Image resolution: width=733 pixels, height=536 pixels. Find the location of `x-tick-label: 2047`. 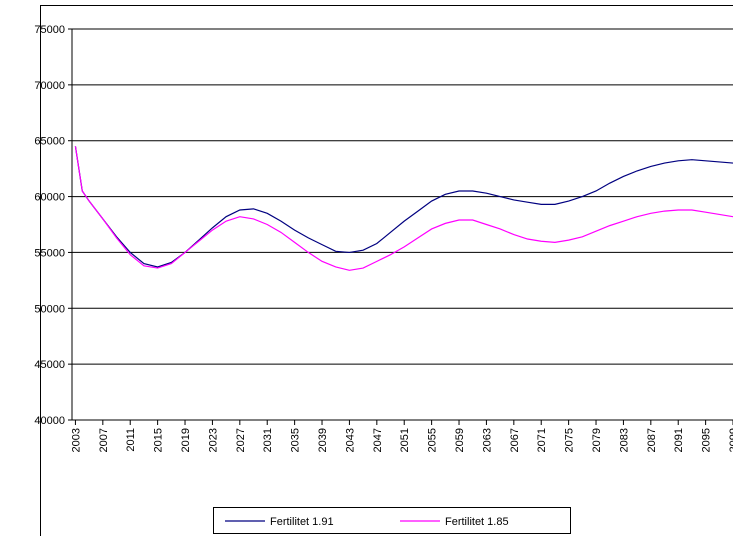

x-tick-label: 2047 is located at coordinates (378, 440).